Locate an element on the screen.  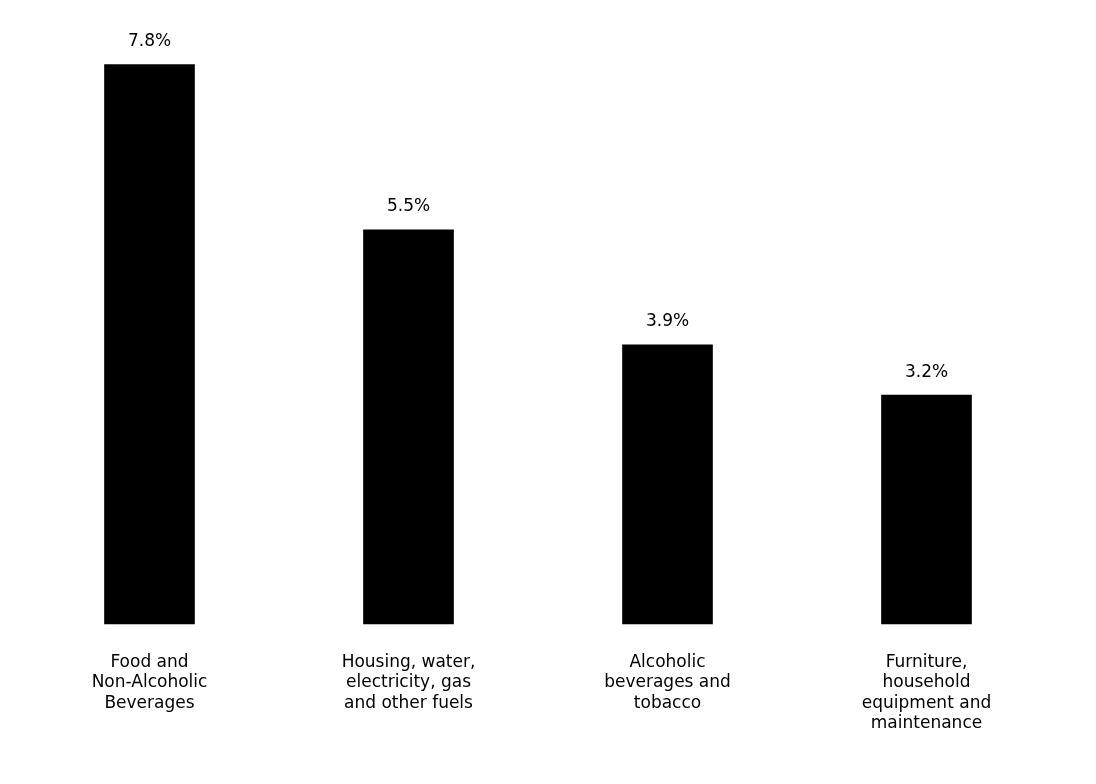
x-tick-label: Furniture, household equipment and maintenance is located at coordinates (926, 692).